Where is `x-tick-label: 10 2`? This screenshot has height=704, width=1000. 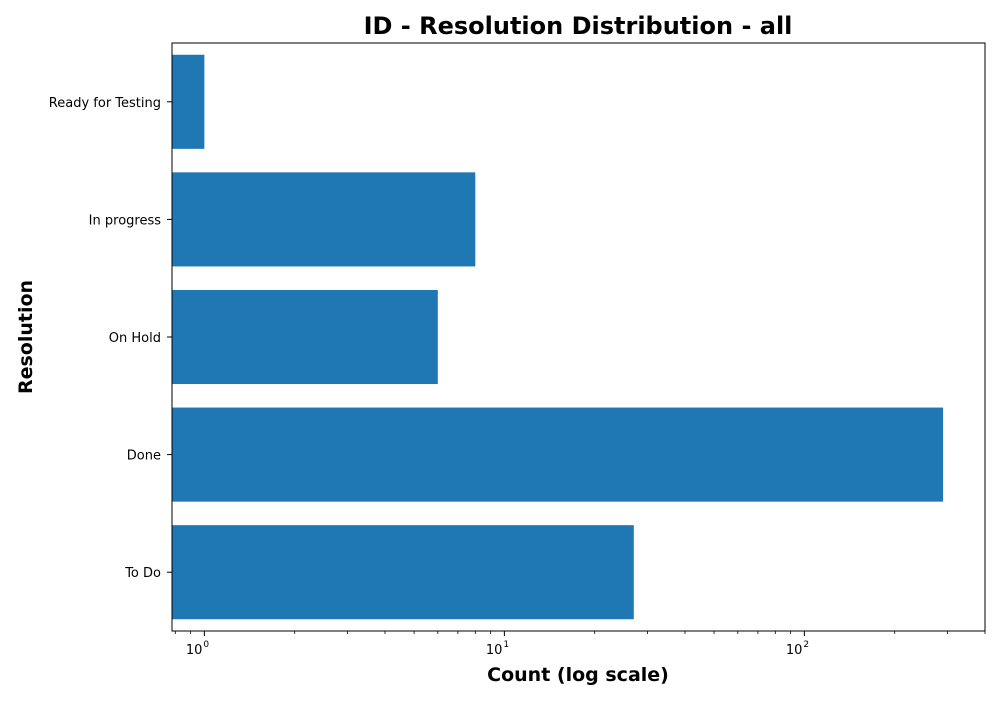 x-tick-label: 10 2 is located at coordinates (797, 649).